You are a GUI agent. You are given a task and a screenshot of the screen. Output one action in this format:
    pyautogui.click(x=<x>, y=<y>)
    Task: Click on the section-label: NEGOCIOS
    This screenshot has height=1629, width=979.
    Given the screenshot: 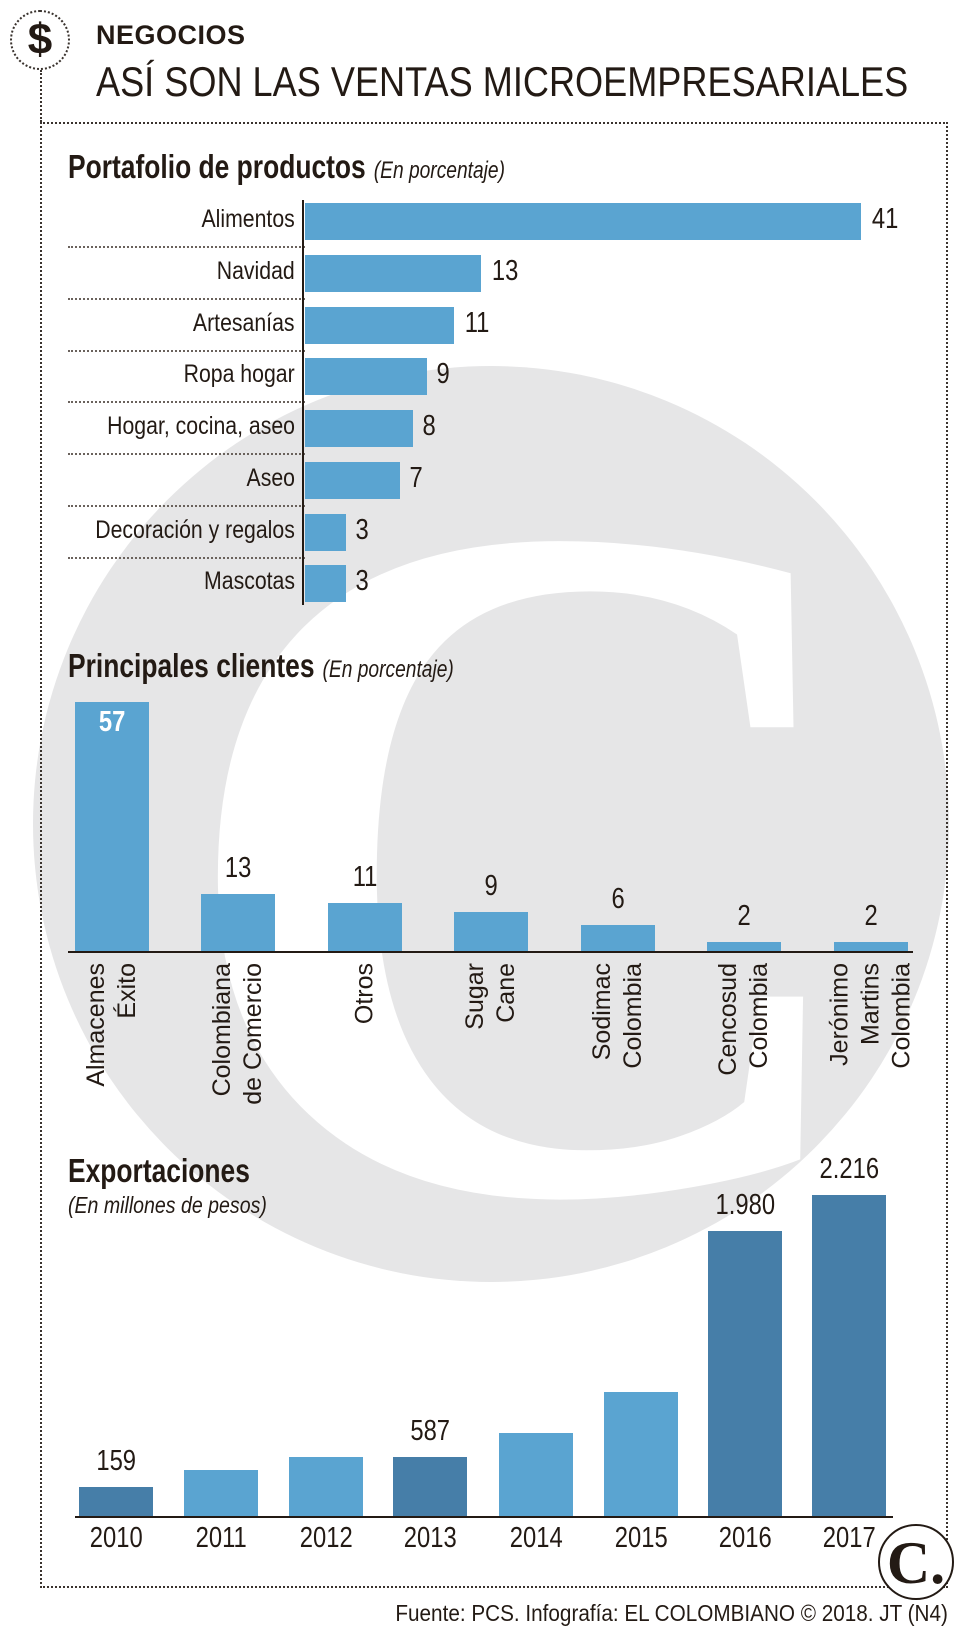 What is the action you would take?
    pyautogui.click(x=171, y=35)
    